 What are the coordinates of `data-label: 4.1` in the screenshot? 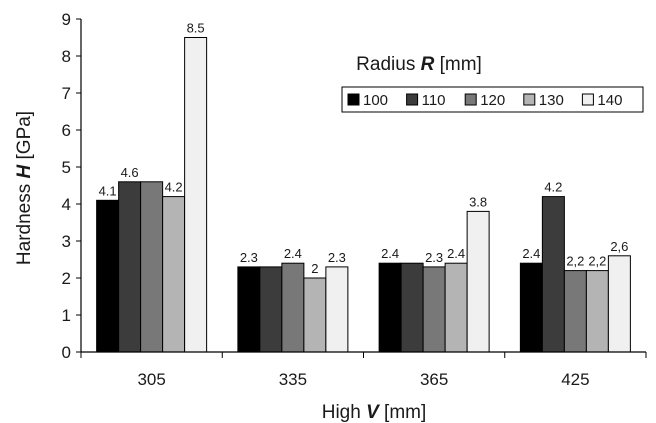 It's located at (108, 190).